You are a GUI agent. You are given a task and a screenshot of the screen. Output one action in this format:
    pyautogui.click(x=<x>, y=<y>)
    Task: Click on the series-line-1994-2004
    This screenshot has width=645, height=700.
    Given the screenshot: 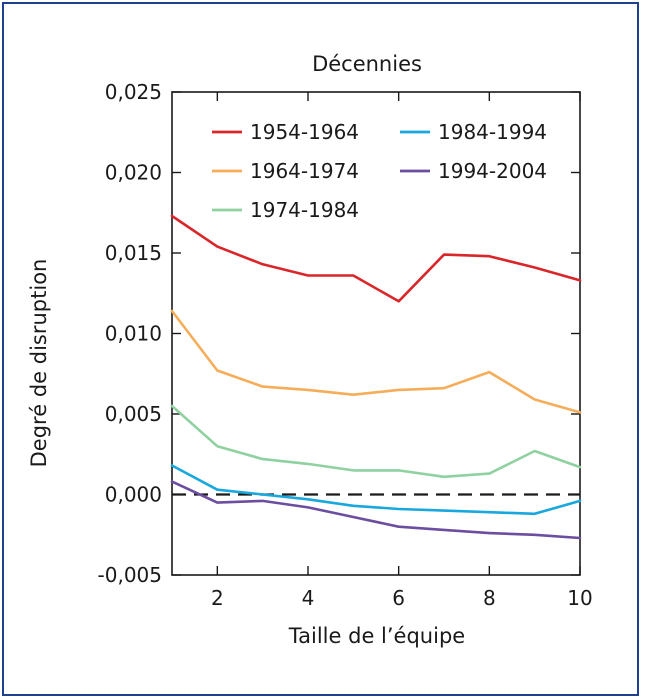 What is the action you would take?
    pyautogui.click(x=376, y=510)
    